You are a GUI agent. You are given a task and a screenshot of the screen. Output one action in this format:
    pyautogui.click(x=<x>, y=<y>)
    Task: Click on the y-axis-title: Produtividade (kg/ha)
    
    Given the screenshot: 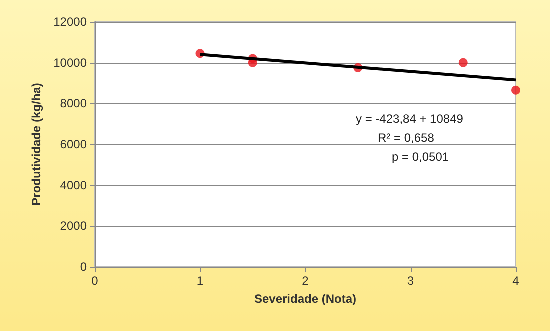 What is the action you would take?
    pyautogui.click(x=37, y=144)
    